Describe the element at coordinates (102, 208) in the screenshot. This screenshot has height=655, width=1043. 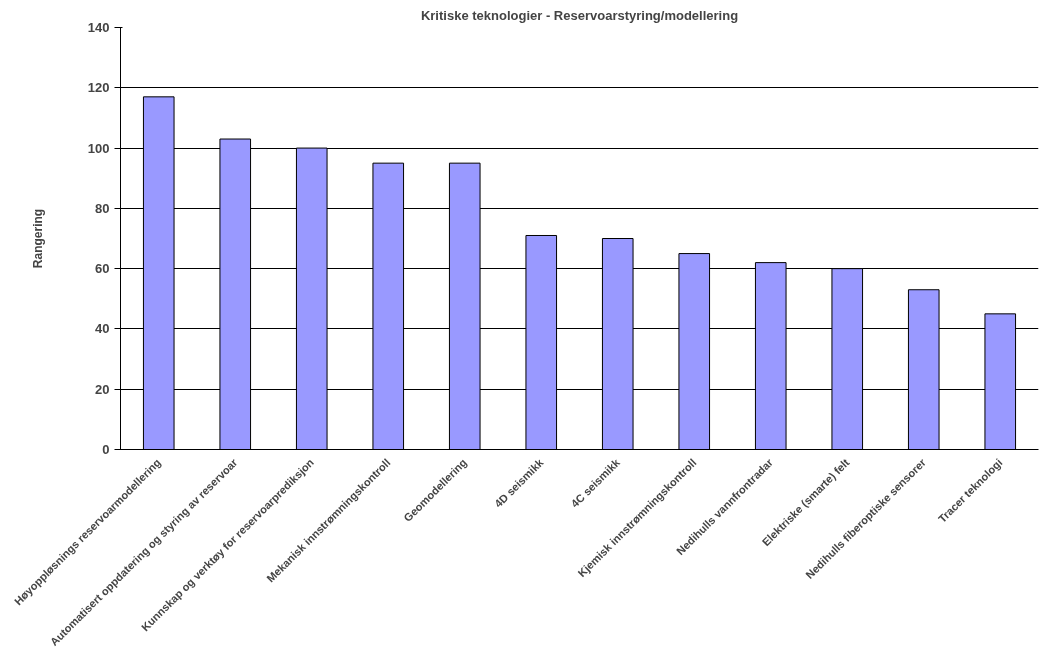
I see `y-tick-label: 80` at that location.